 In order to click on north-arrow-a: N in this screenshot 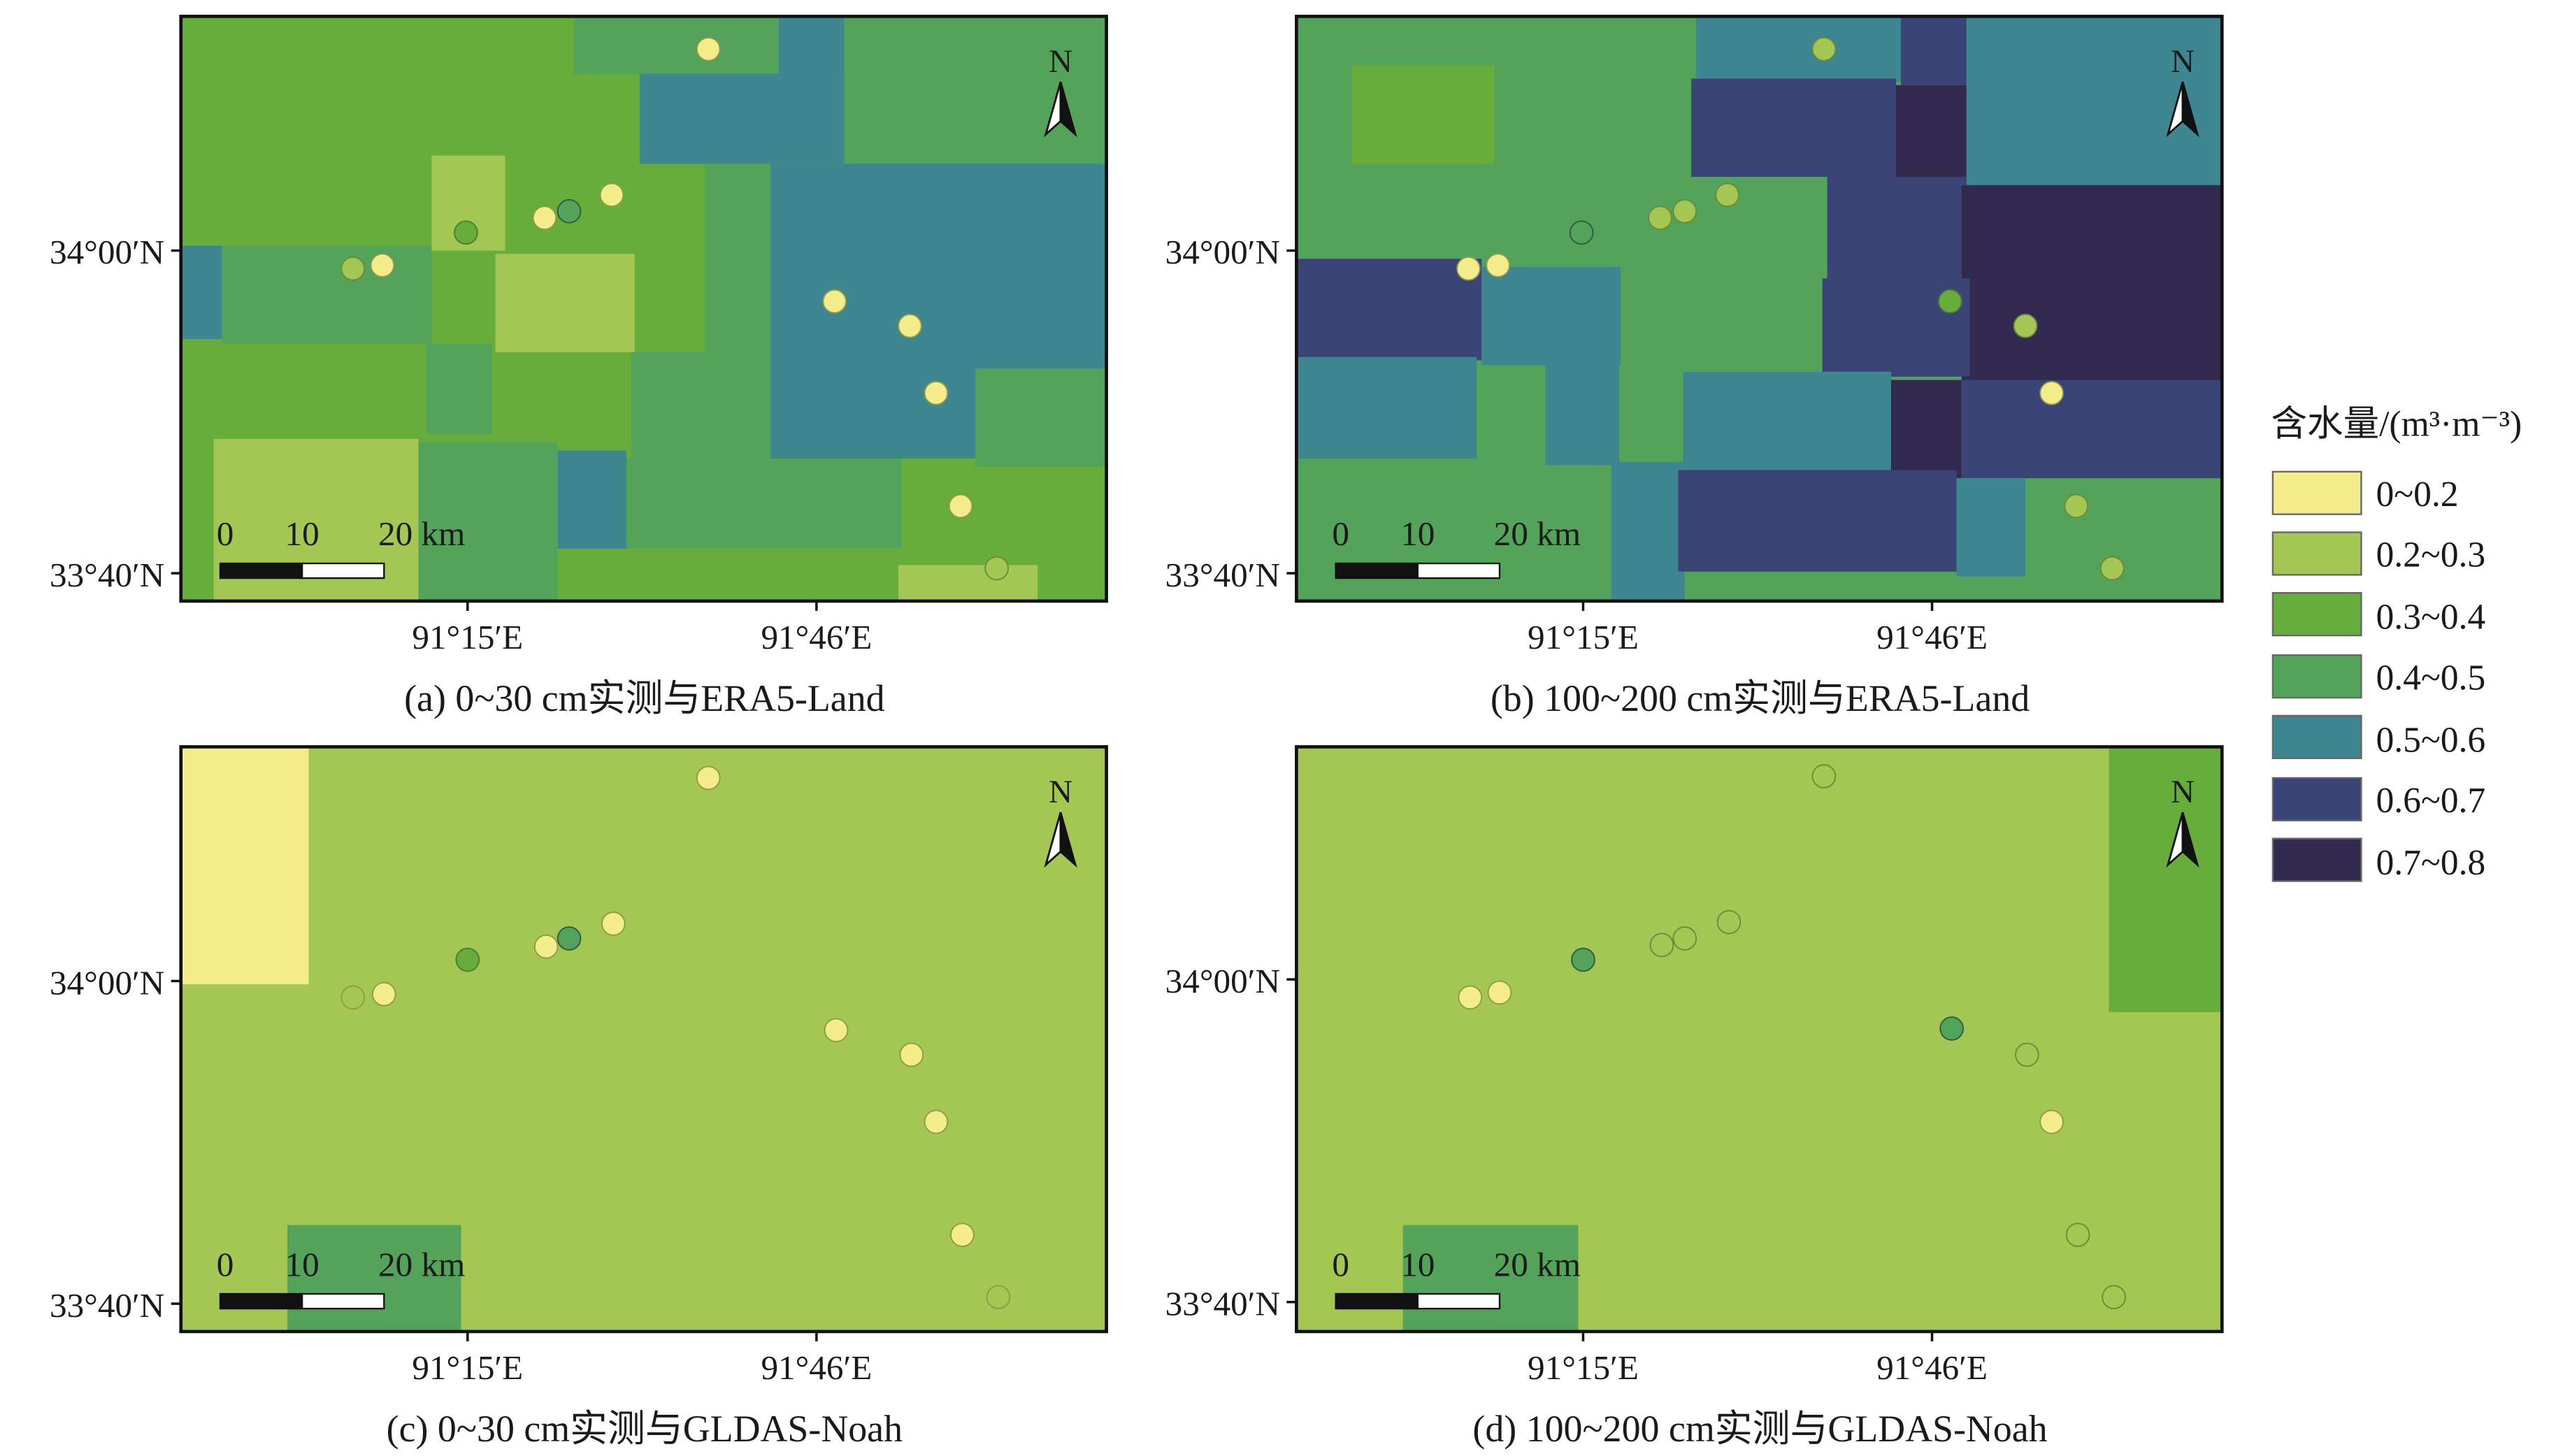, I will do `click(1060, 91)`.